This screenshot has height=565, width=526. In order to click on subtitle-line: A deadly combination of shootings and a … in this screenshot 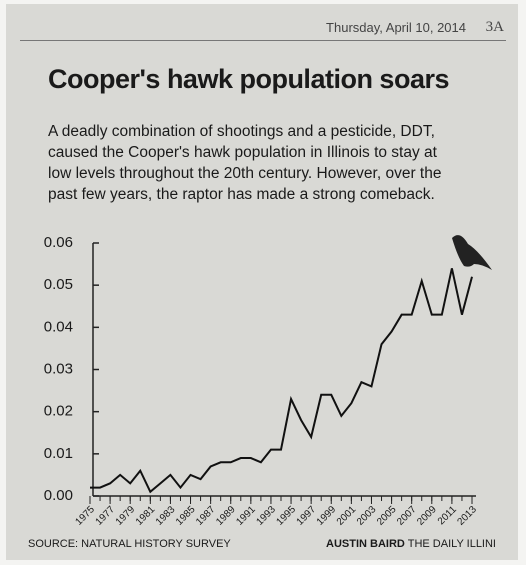, I will do `click(241, 131)`.